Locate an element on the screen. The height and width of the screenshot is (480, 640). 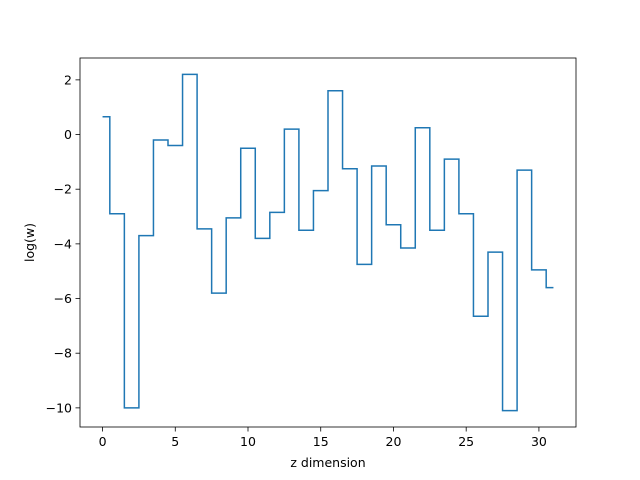
x-axis-ticks: 0 5 10 15 20 25 30 is located at coordinates (323, 438).